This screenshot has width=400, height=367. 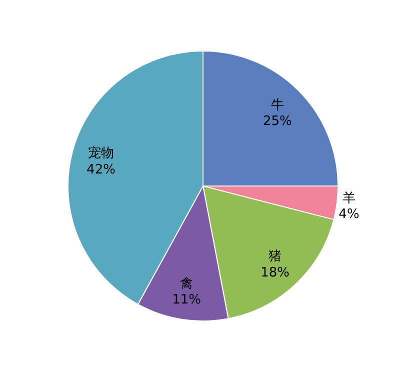 I want to click on data-label: 4%, so click(x=349, y=214).